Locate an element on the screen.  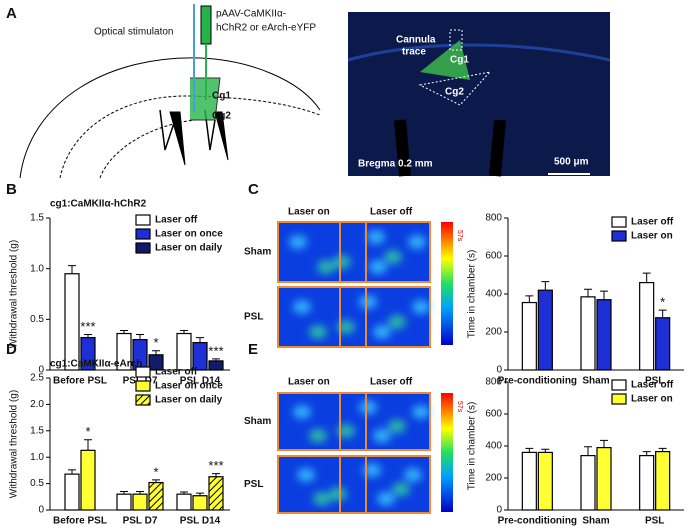
panel-label: D is located at coordinates (11, 349).